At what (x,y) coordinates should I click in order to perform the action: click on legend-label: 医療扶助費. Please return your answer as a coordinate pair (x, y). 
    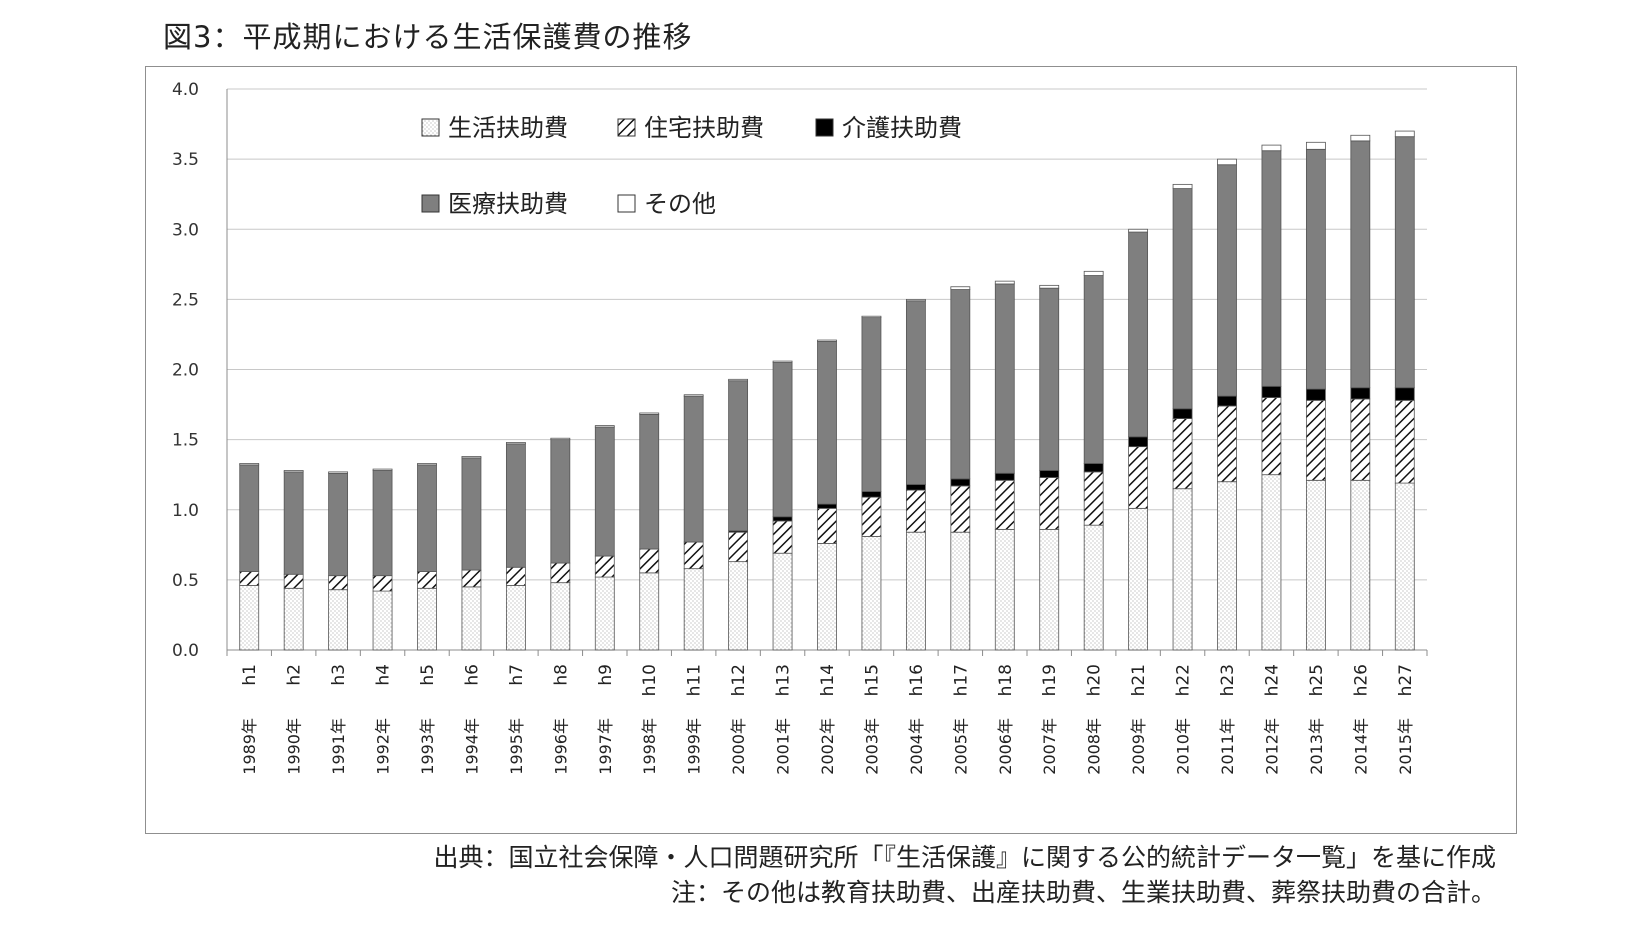
    Looking at the image, I should click on (508, 204).